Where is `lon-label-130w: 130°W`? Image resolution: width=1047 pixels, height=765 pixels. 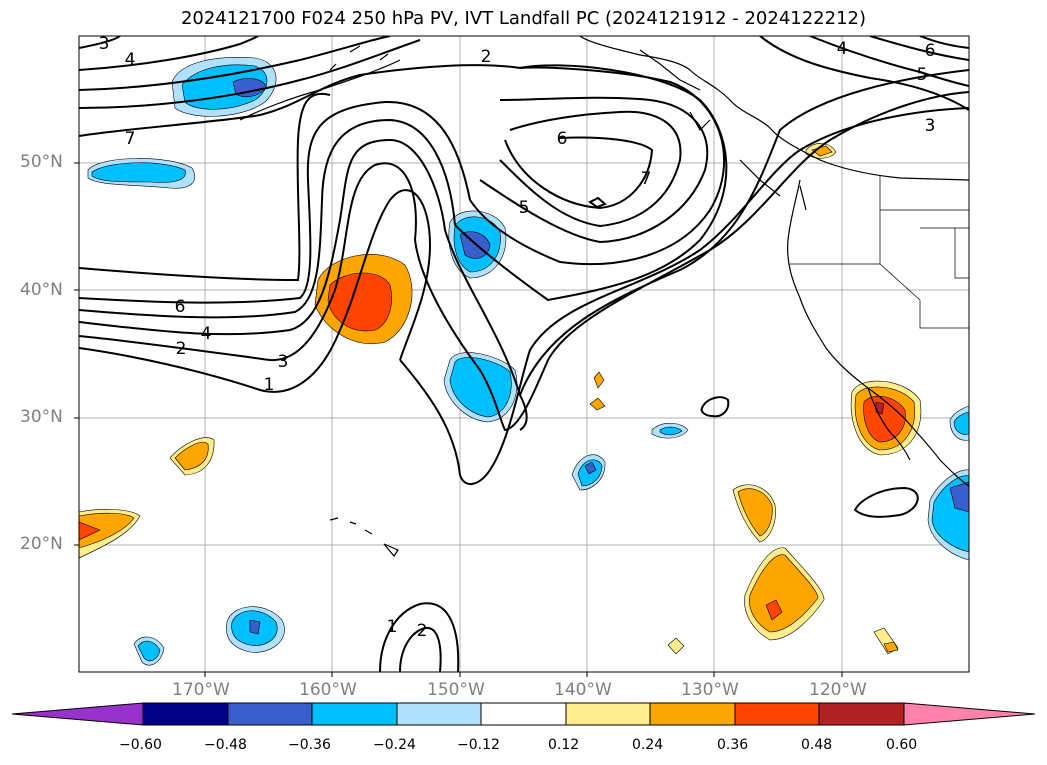
lon-label-130w: 130°W is located at coordinates (710, 690).